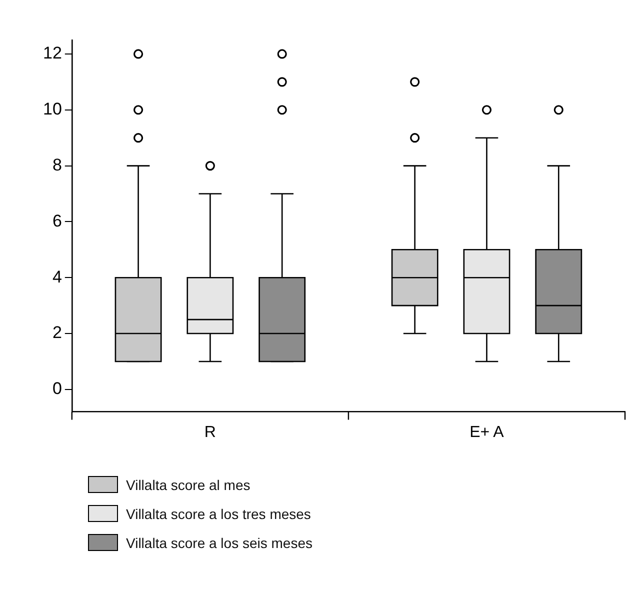 This screenshot has height=589, width=635. Describe the element at coordinates (57, 164) in the screenshot. I see `y-tick-label: 8` at that location.